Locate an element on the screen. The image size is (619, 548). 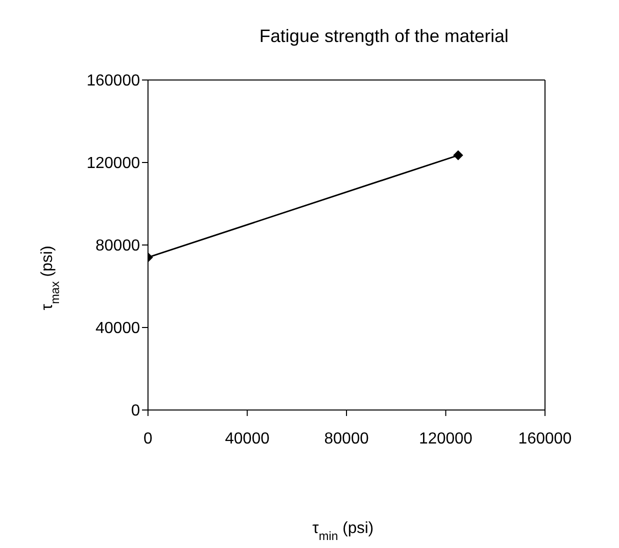
x-tick-label: 80000 is located at coordinates (346, 439).